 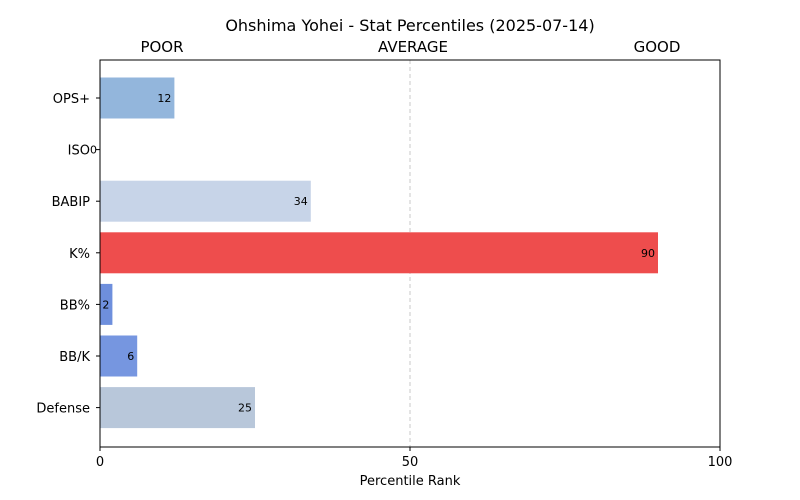 I want to click on x-tick-label: 50, so click(x=410, y=462).